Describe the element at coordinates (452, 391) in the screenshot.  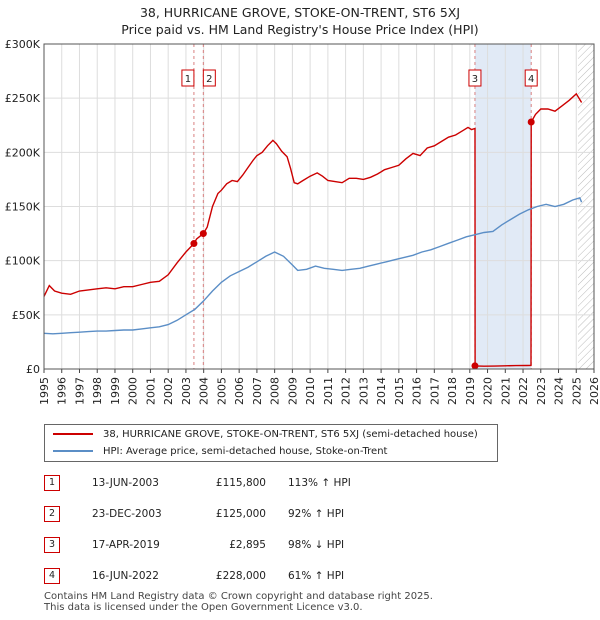
I see `x-tick-label: 2018` at that location.